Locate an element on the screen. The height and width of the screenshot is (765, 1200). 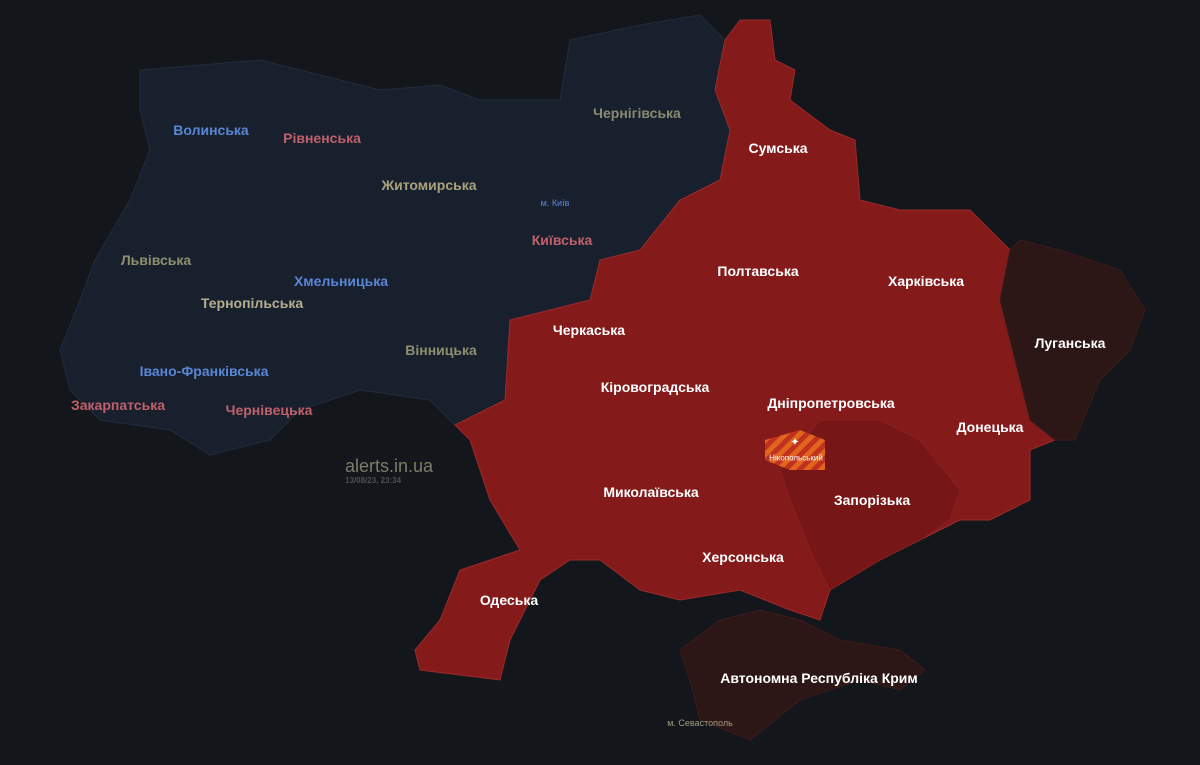
region-crimea is located at coordinates (802, 675).